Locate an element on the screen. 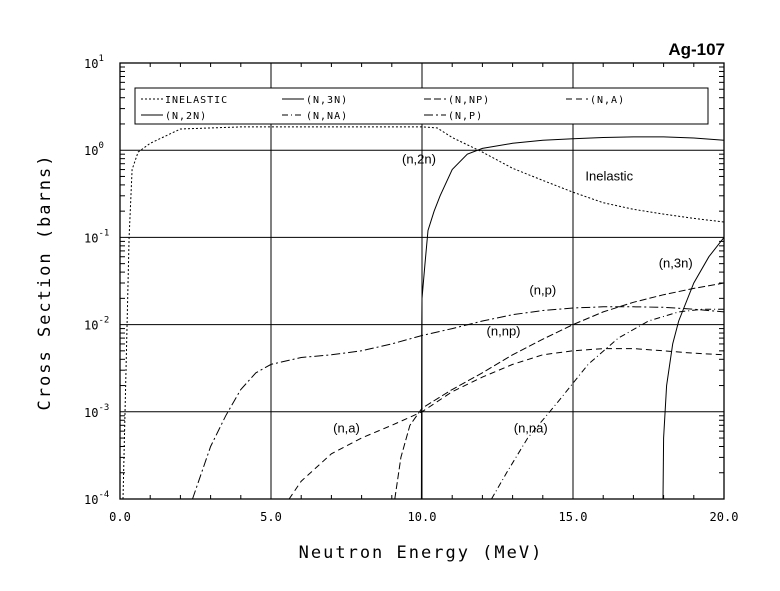 The width and height of the screenshot is (780, 591). legend-label: (N,A) is located at coordinates (607, 100).